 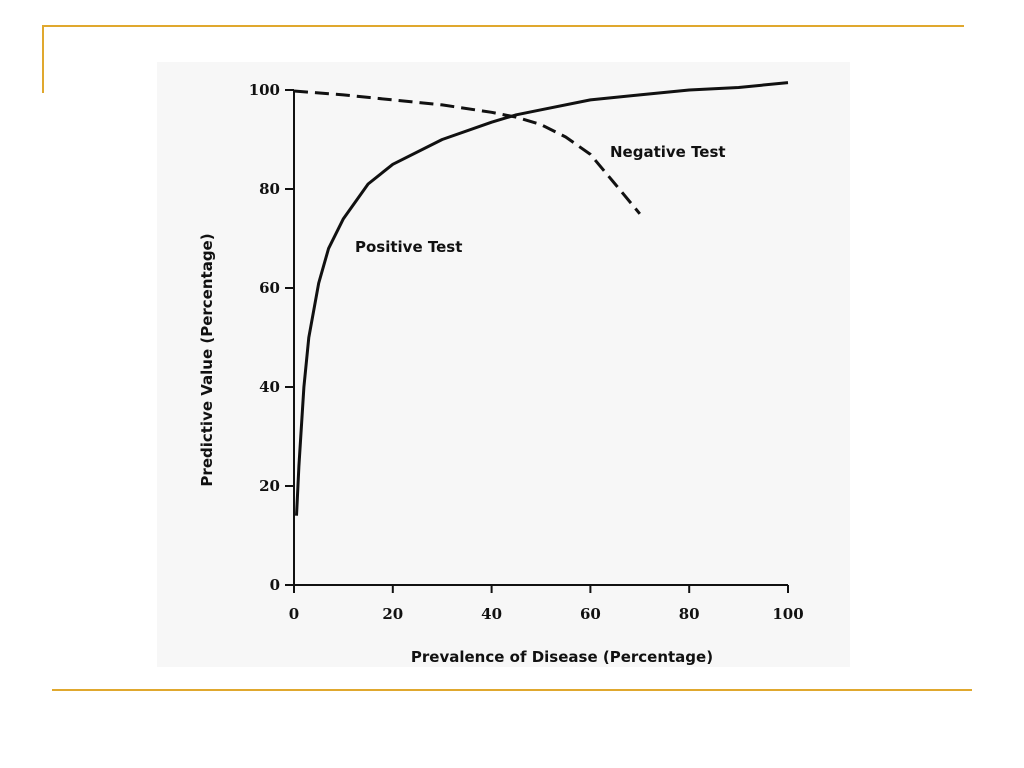 What do you see at coordinates (269, 486) in the screenshot?
I see `y-tick-label: 20` at bounding box center [269, 486].